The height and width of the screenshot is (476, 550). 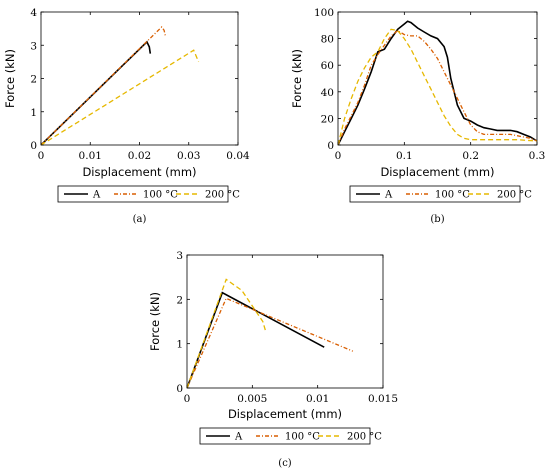 What do you see at coordinates (327, 66) in the screenshot?
I see `y-tick-label: 60` at bounding box center [327, 66].